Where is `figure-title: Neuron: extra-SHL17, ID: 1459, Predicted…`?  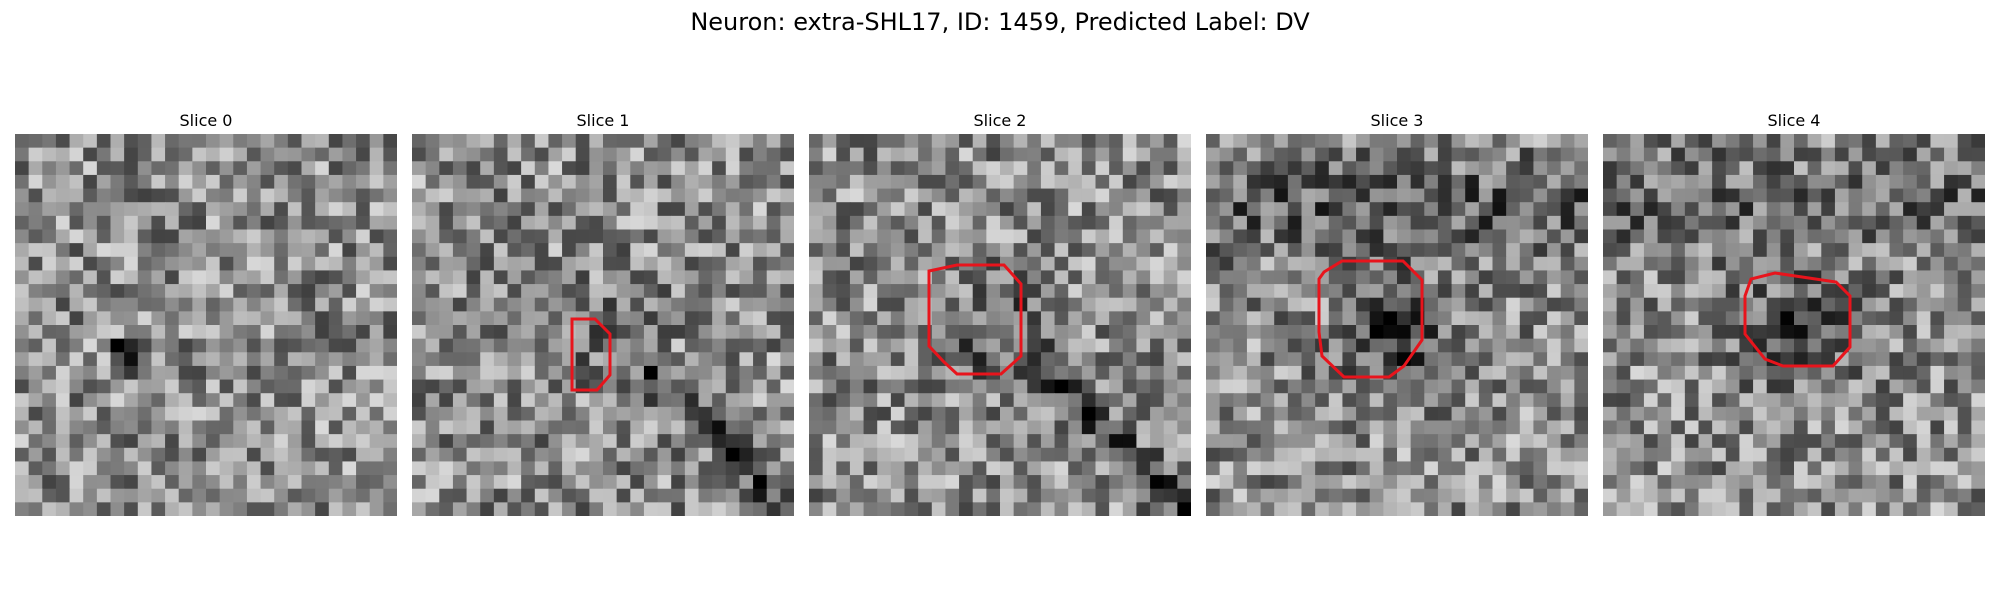
figure-title: Neuron: extra-SHL17, ID: 1459, Predicted… is located at coordinates (1000, 22).